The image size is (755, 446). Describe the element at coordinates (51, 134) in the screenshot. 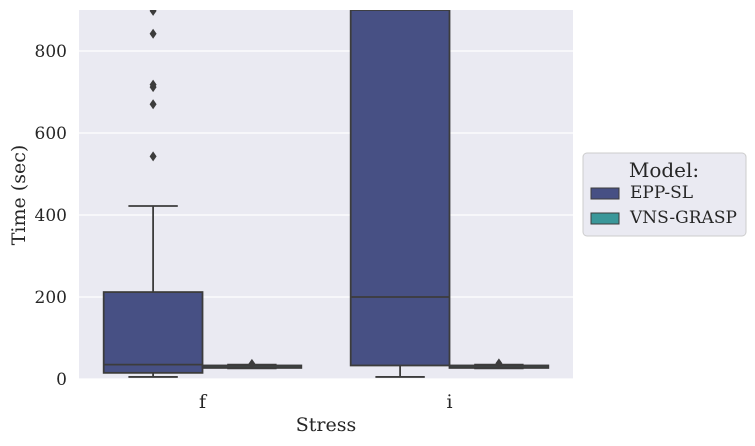

I see `y-tick-label: 600` at that location.